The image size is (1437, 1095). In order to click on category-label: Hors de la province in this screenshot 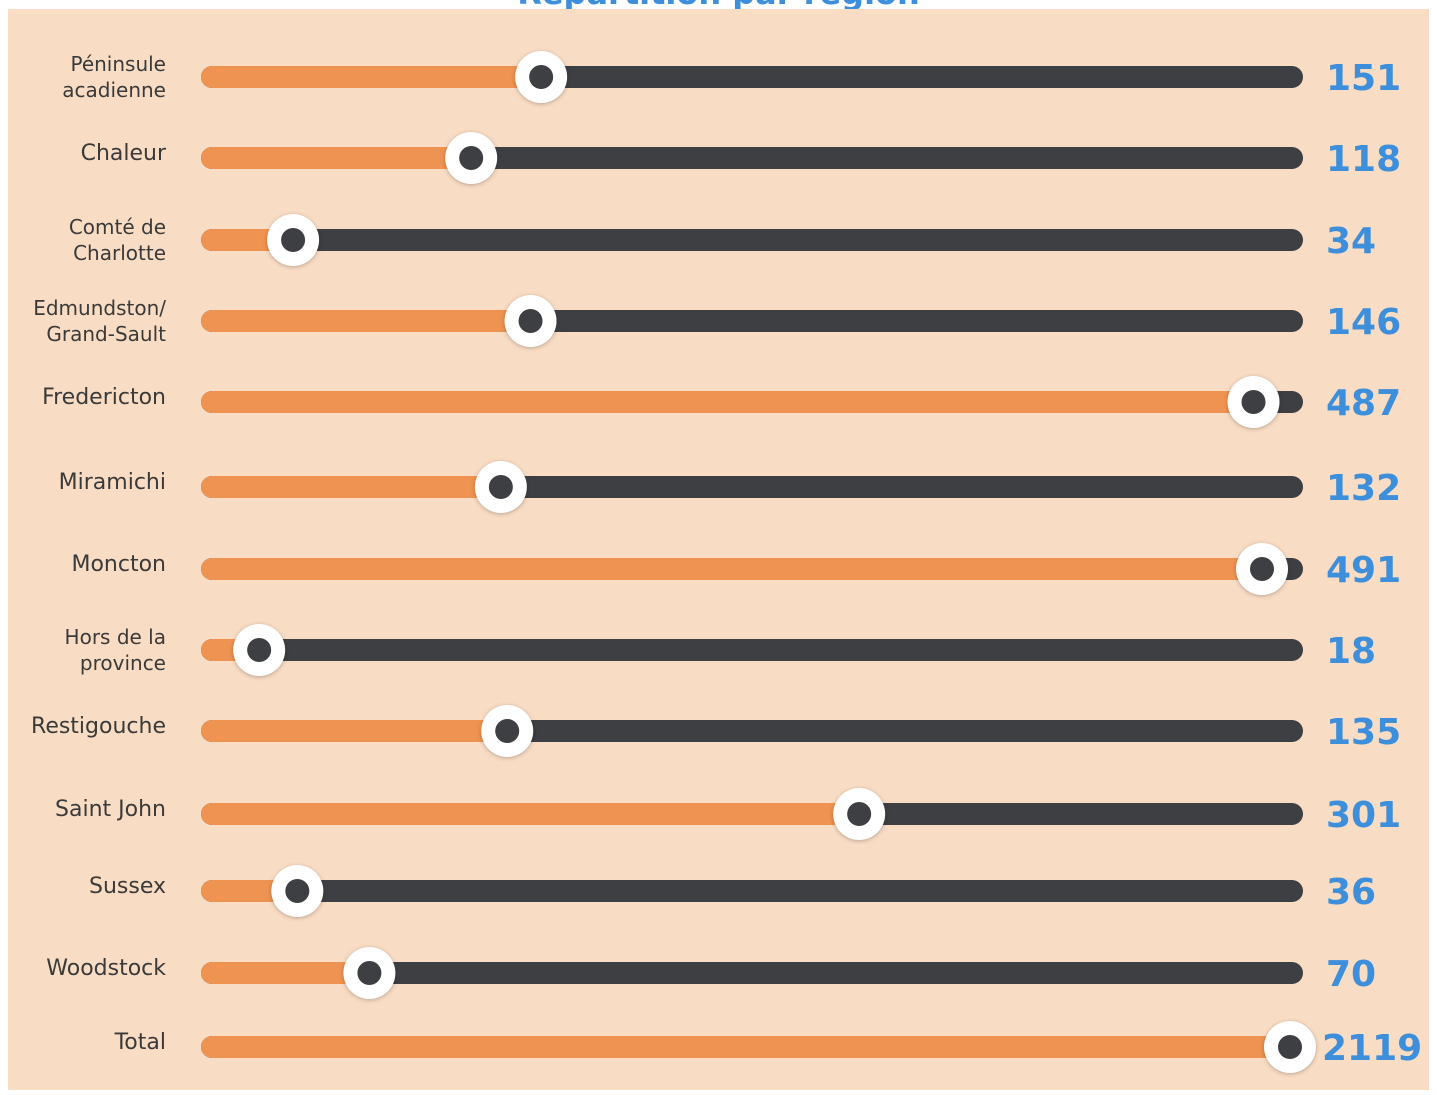, I will do `click(115, 650)`.